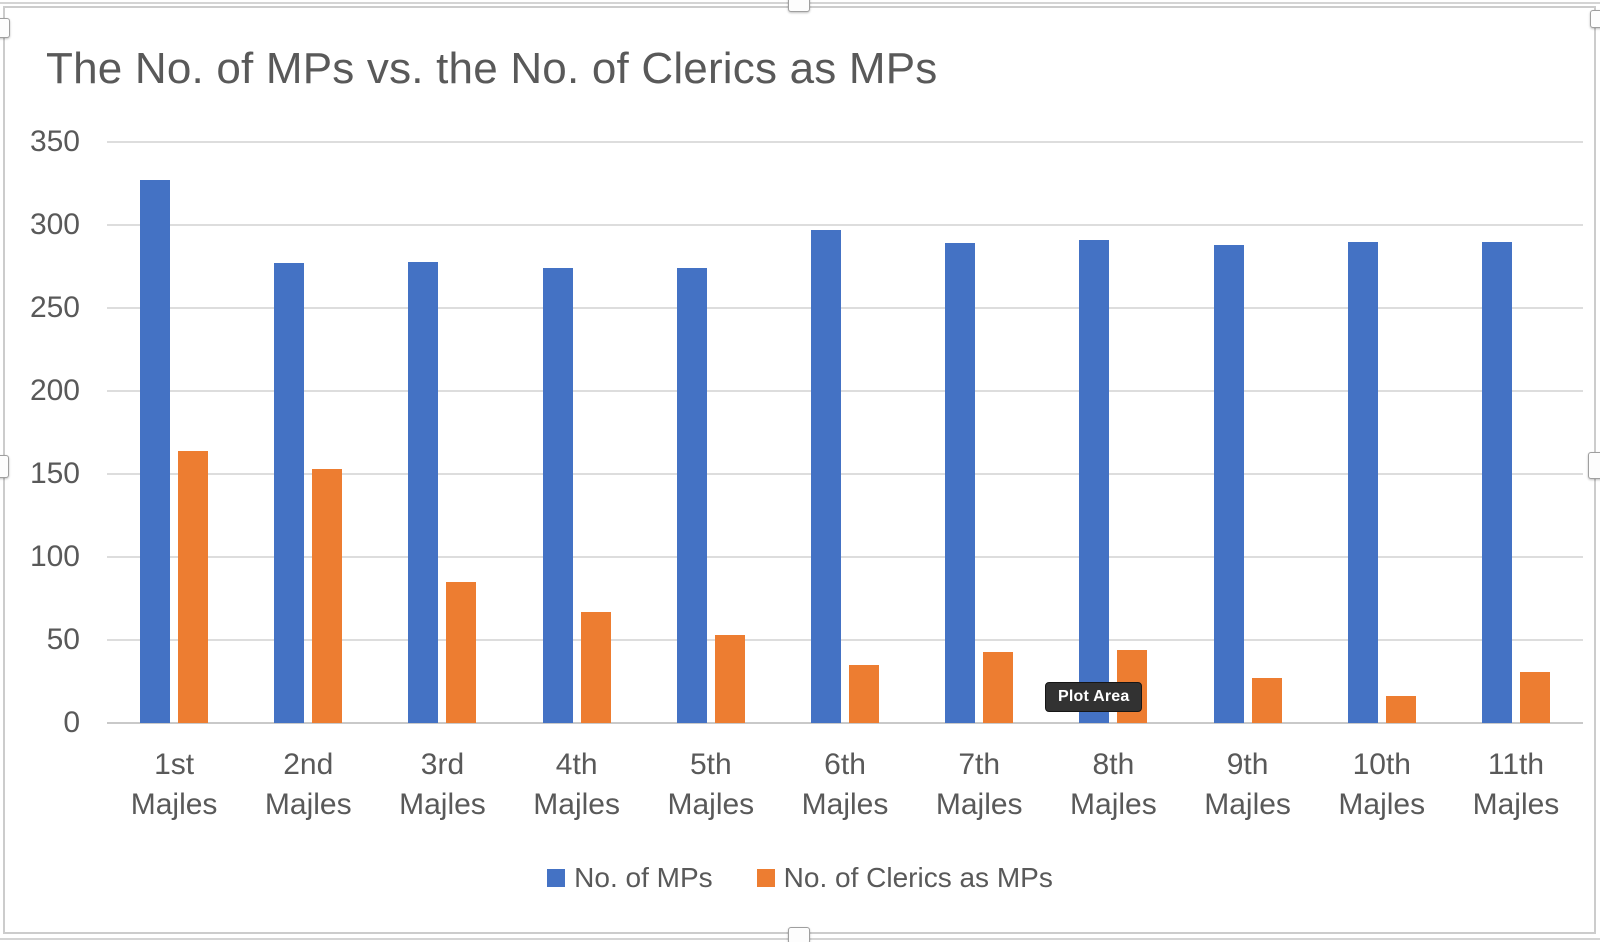 The width and height of the screenshot is (1600, 942). I want to click on bar-no-of-clerics-as-mps-11th-majles, so click(1534, 697).